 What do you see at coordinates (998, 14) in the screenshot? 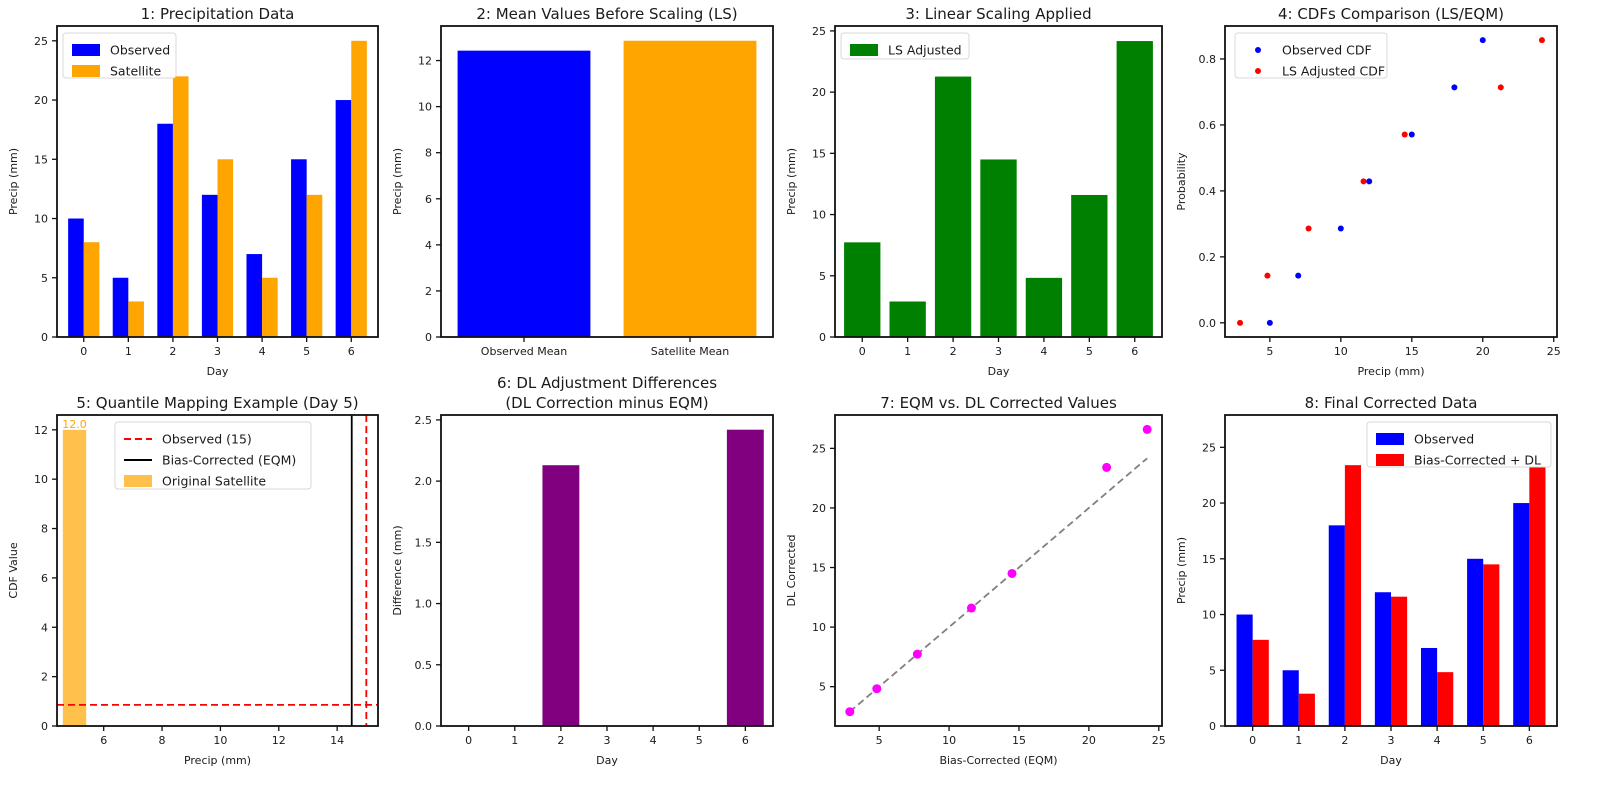
I see `chart-title: 3: Linear Scaling Applied` at bounding box center [998, 14].